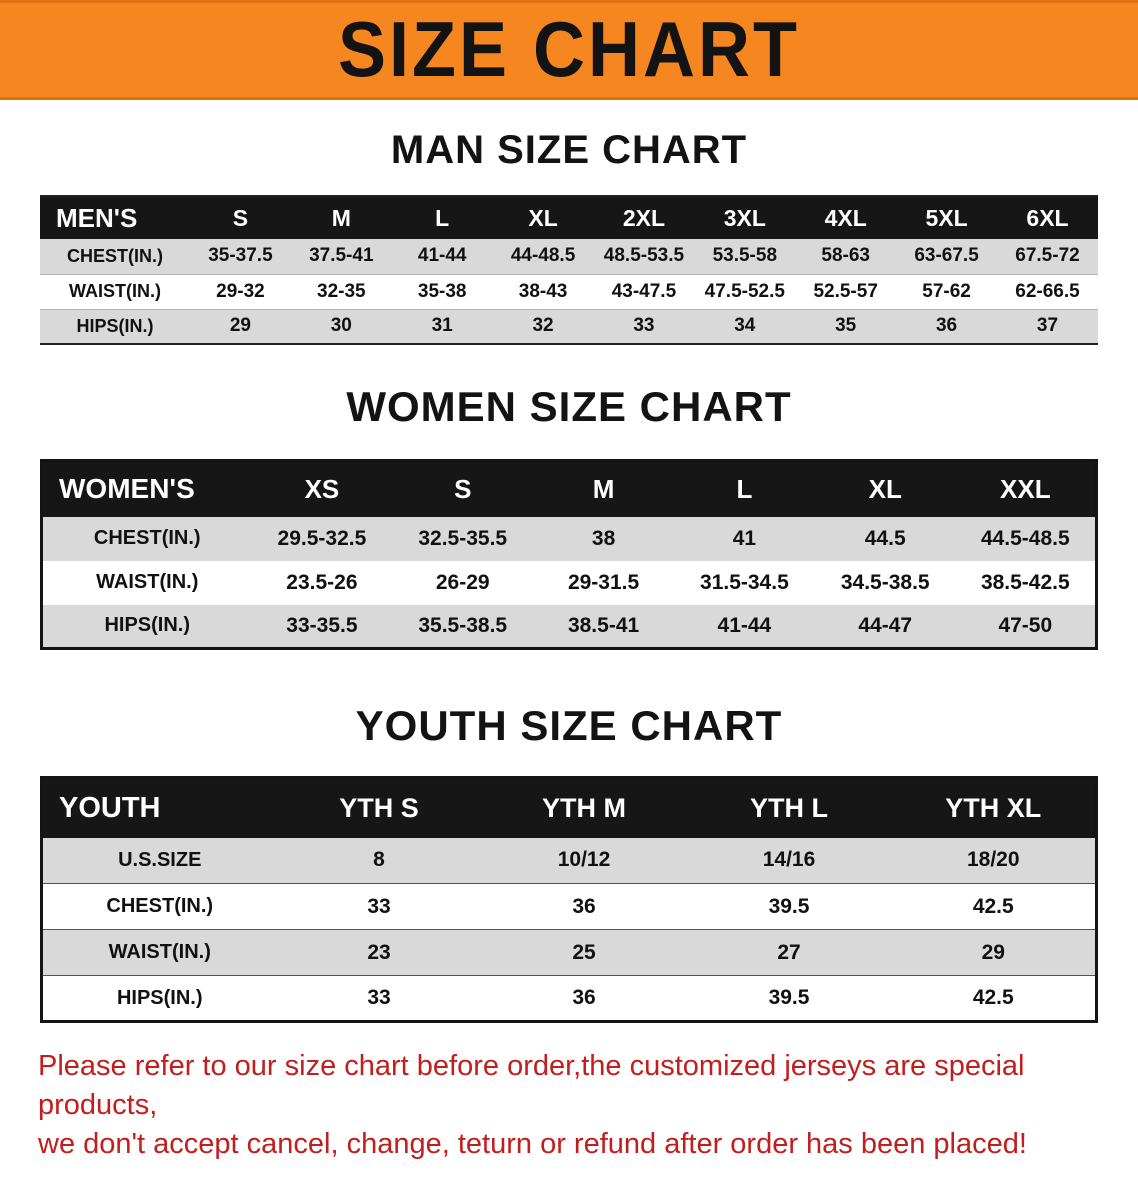  What do you see at coordinates (569, 150) in the screenshot?
I see `men-section-heading: MAN SIZE CHART` at bounding box center [569, 150].